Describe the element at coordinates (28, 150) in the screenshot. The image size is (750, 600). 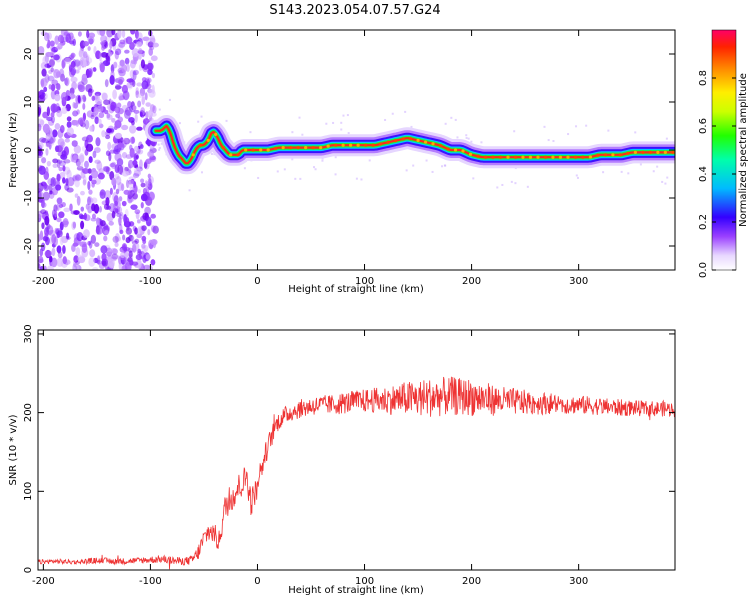
I see `y-tick-label: 0` at that location.